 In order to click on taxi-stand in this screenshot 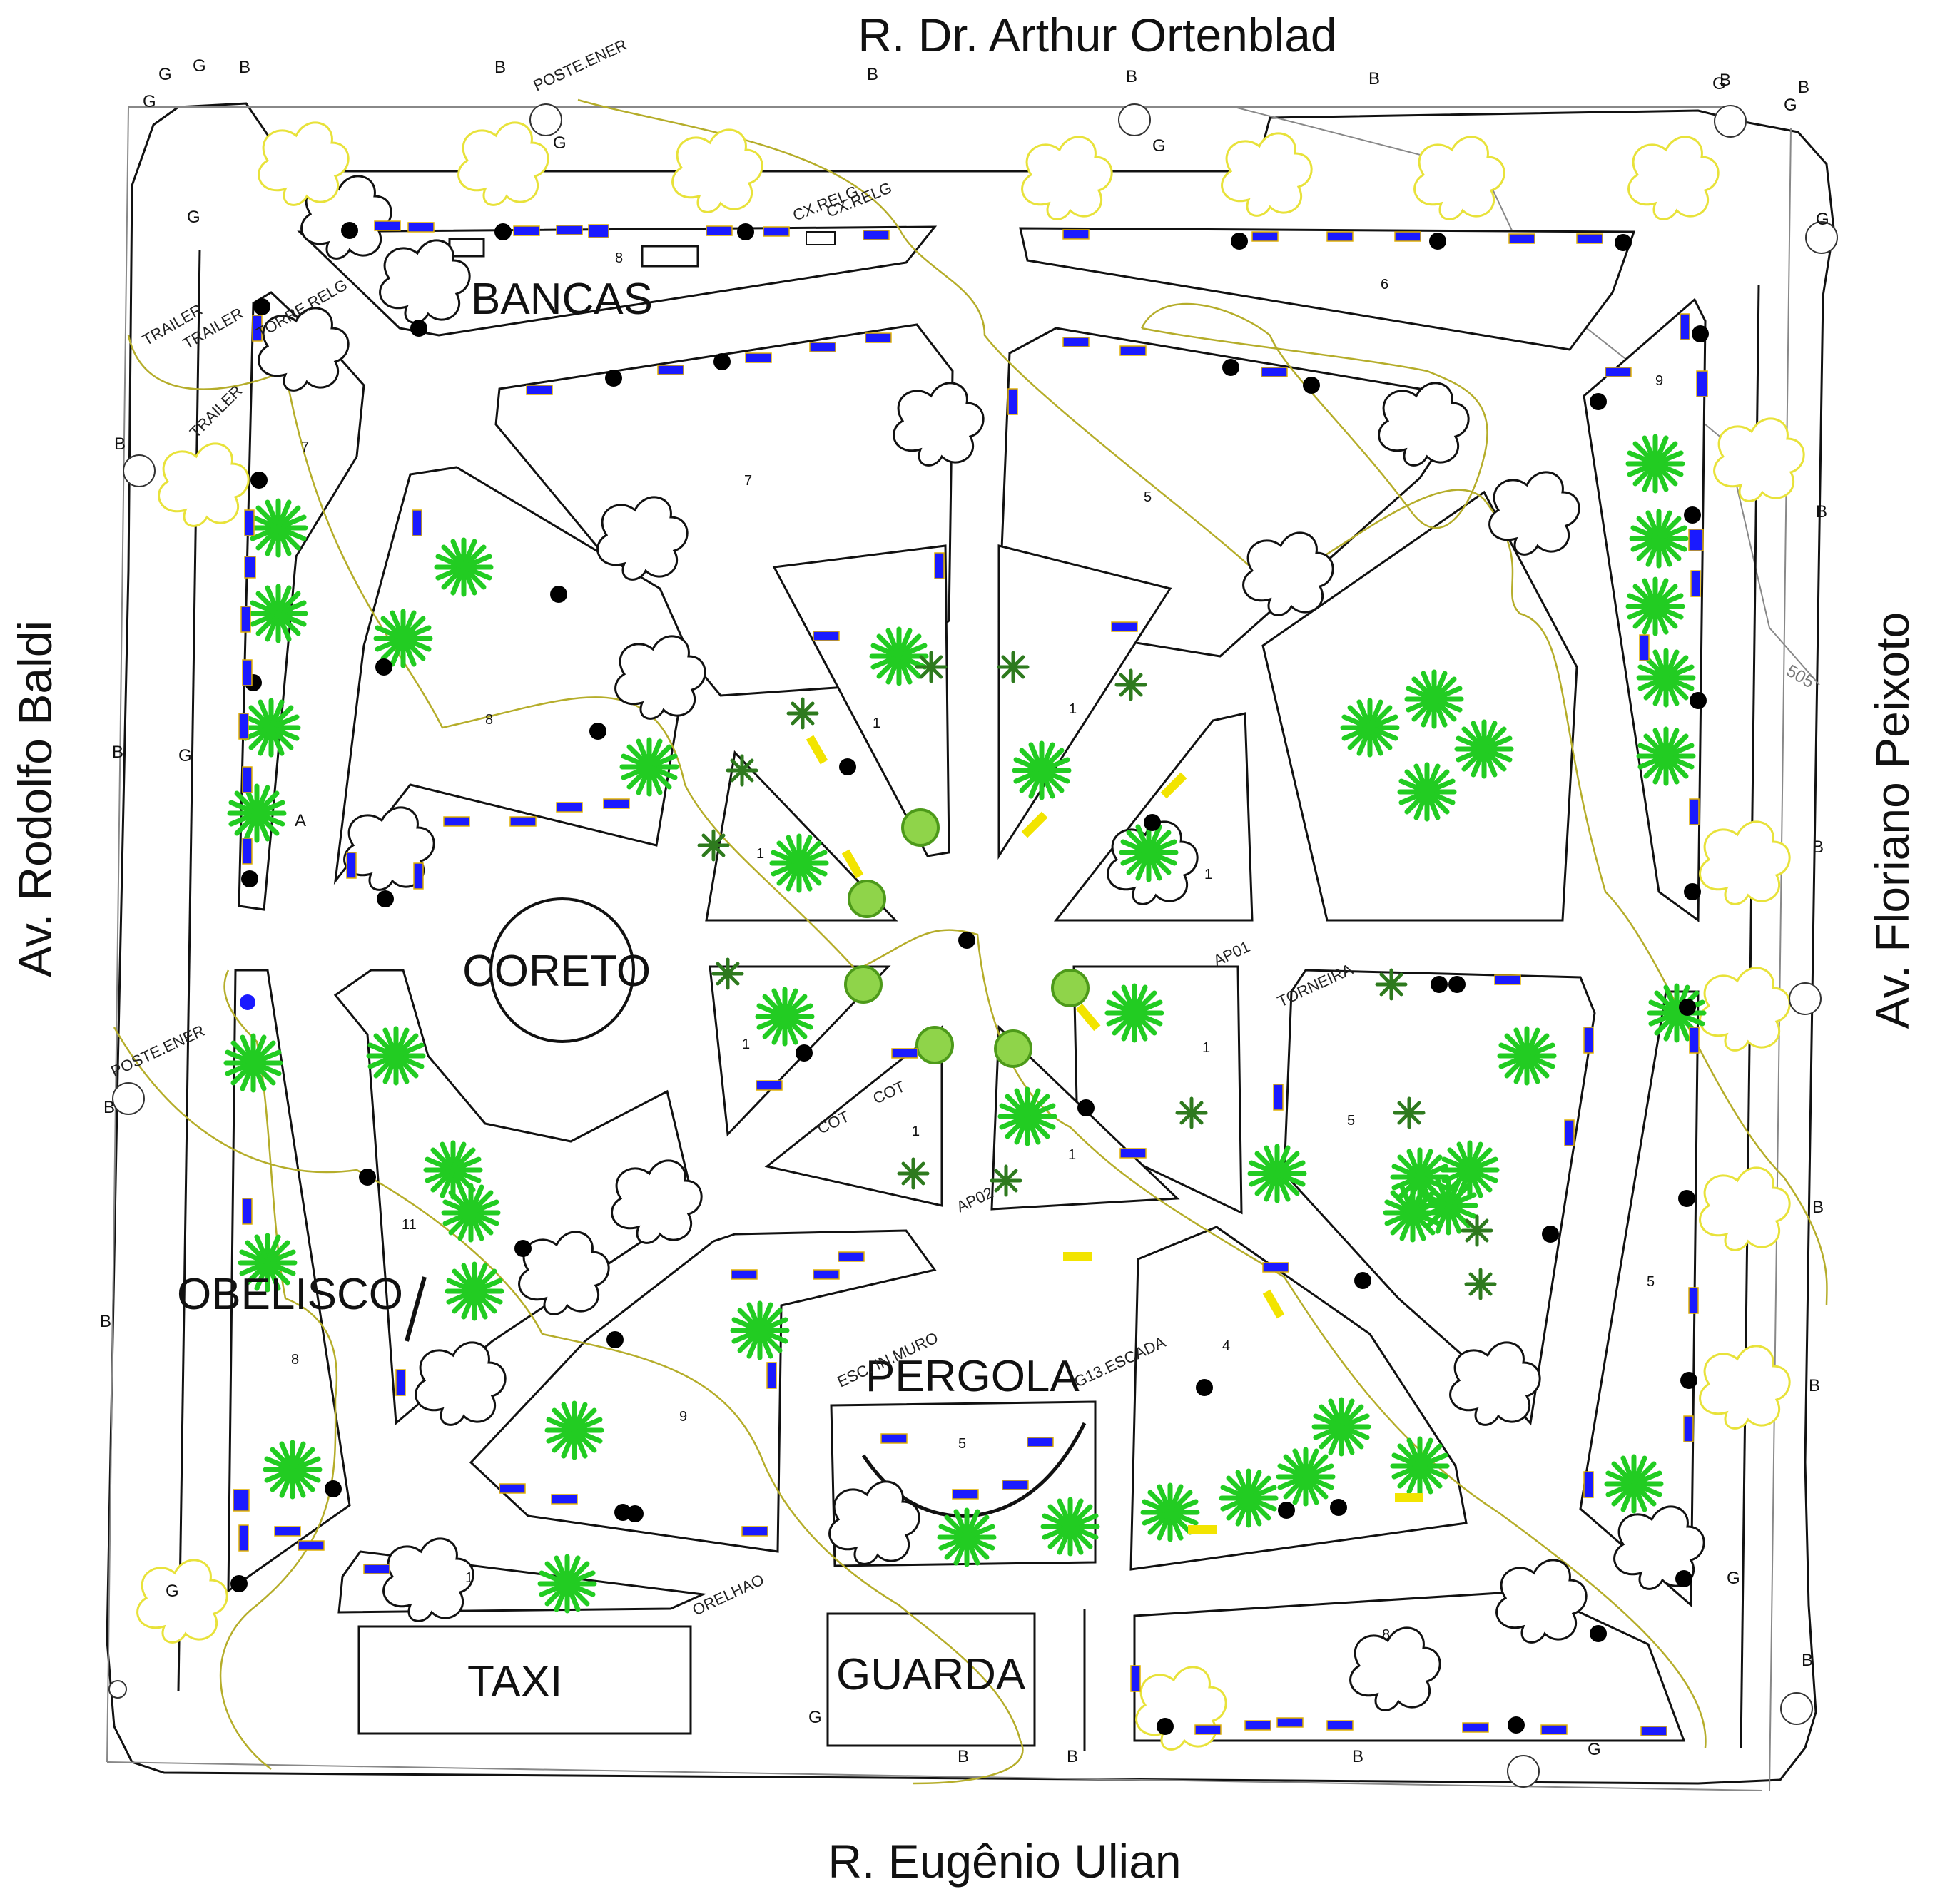, I will do `click(524, 1680)`.